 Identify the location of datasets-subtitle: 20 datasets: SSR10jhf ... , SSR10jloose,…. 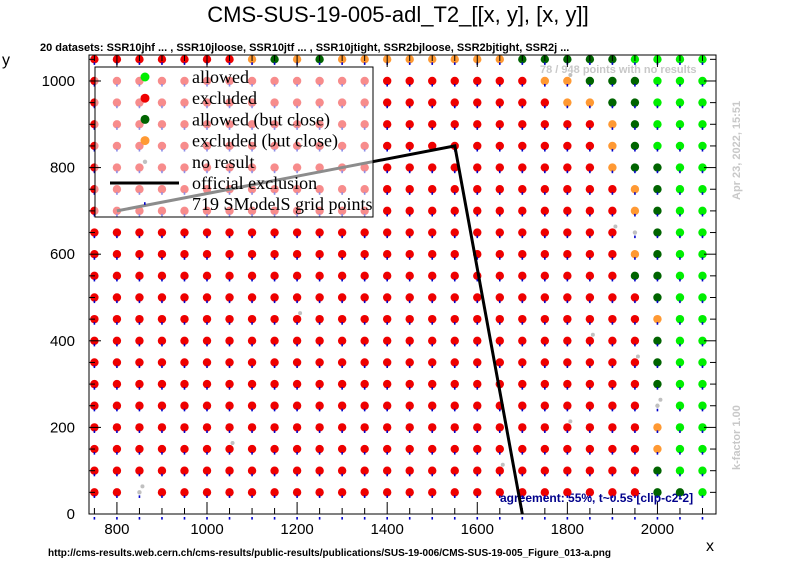
(305, 48).